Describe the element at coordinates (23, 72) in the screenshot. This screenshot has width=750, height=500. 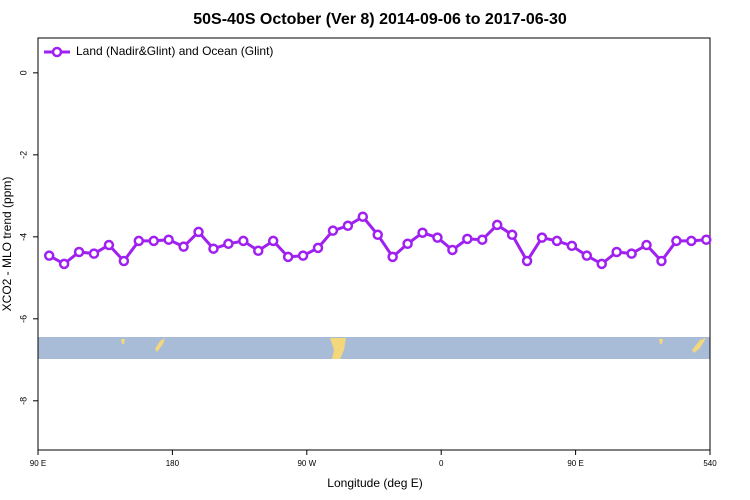
I see `y-tick-label: 0` at that location.